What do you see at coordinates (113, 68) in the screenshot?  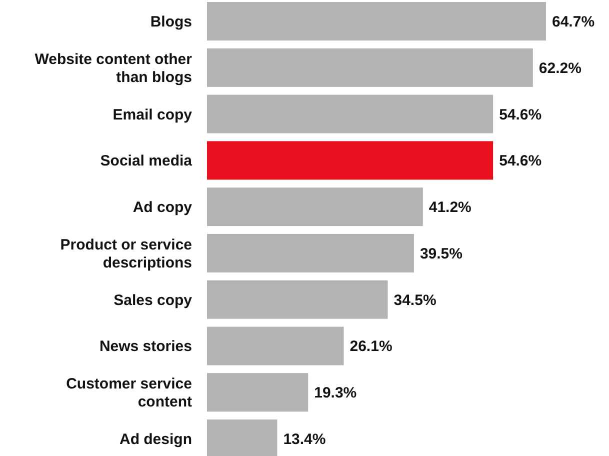 I see `y-tick-label: Website content other than blogs` at bounding box center [113, 68].